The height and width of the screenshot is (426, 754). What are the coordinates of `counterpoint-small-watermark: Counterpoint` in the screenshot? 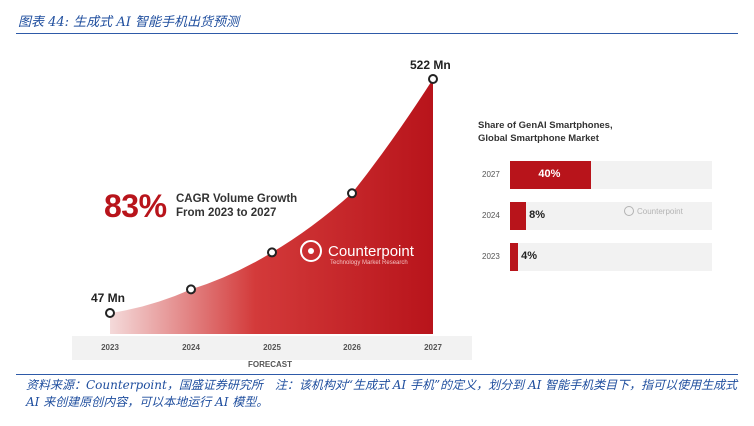 It's located at (653, 211).